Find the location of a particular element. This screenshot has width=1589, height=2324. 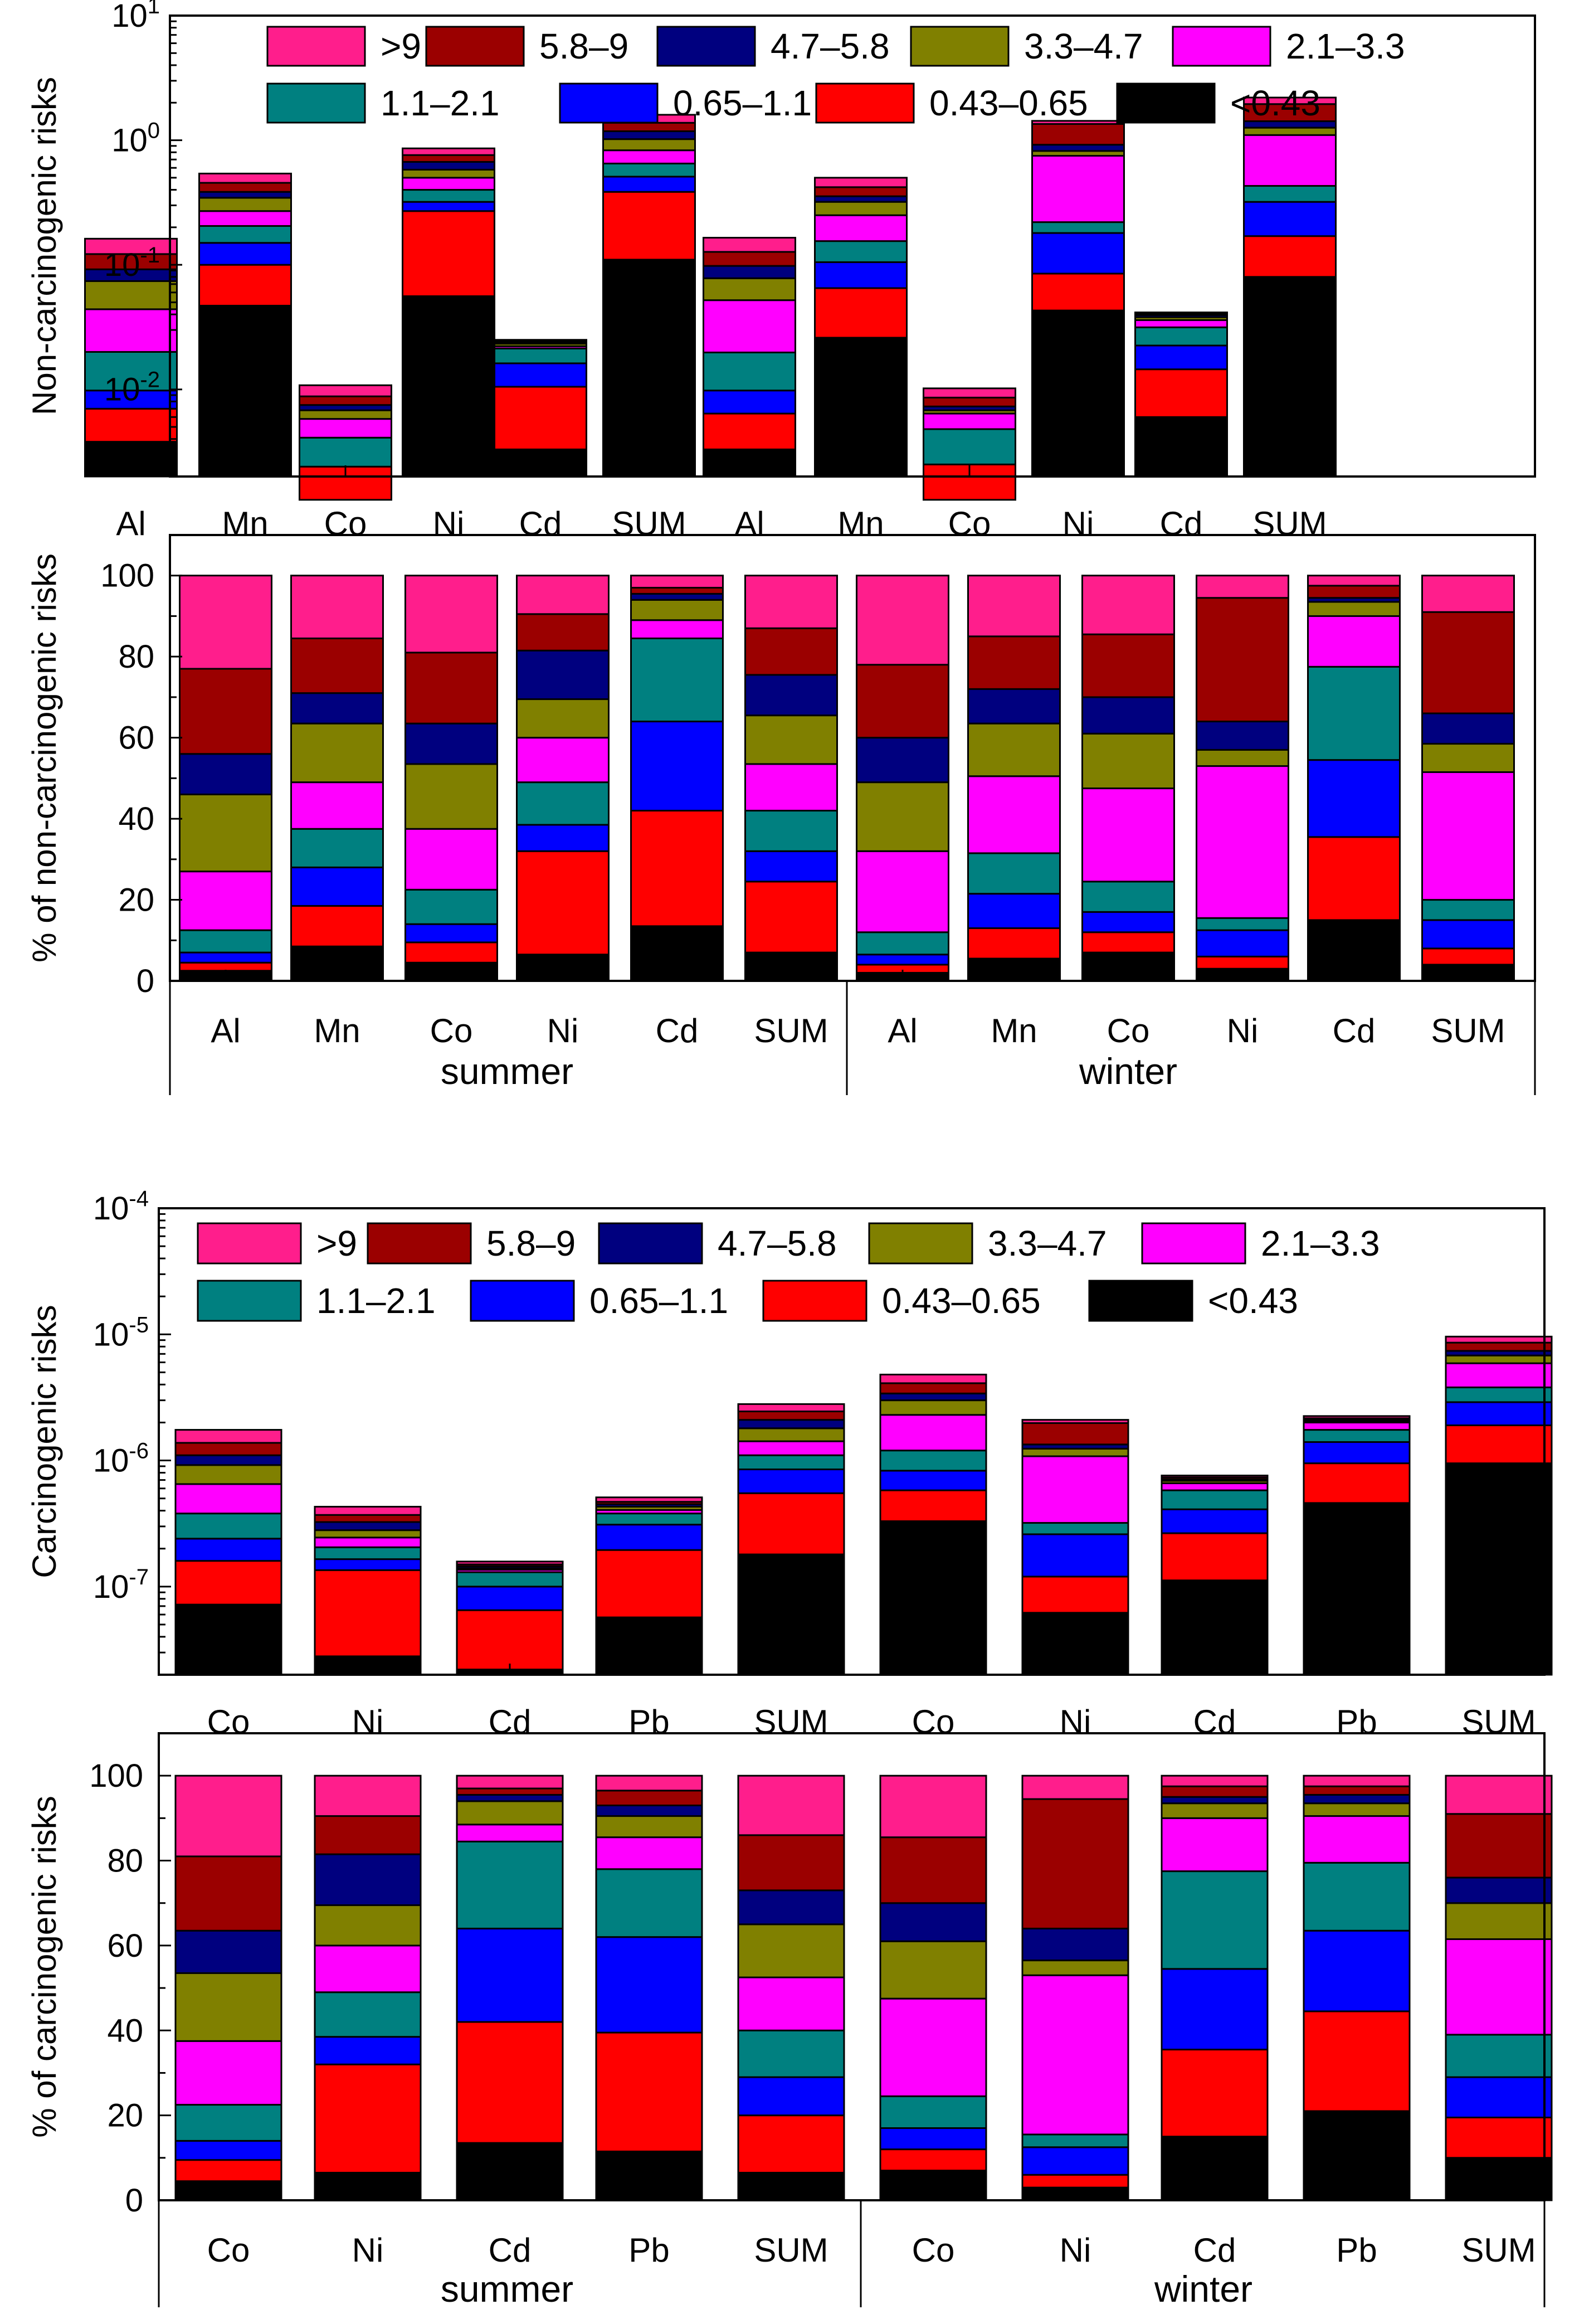

nc_abs-legend-label: 2.1–3.3 is located at coordinates (1345, 46).